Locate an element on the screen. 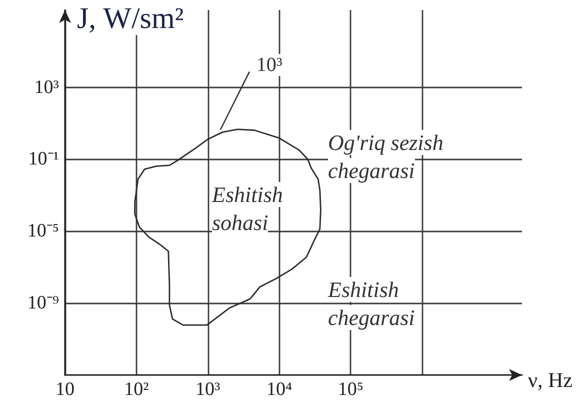  x-tick-label: 10⁴ is located at coordinates (279, 389).